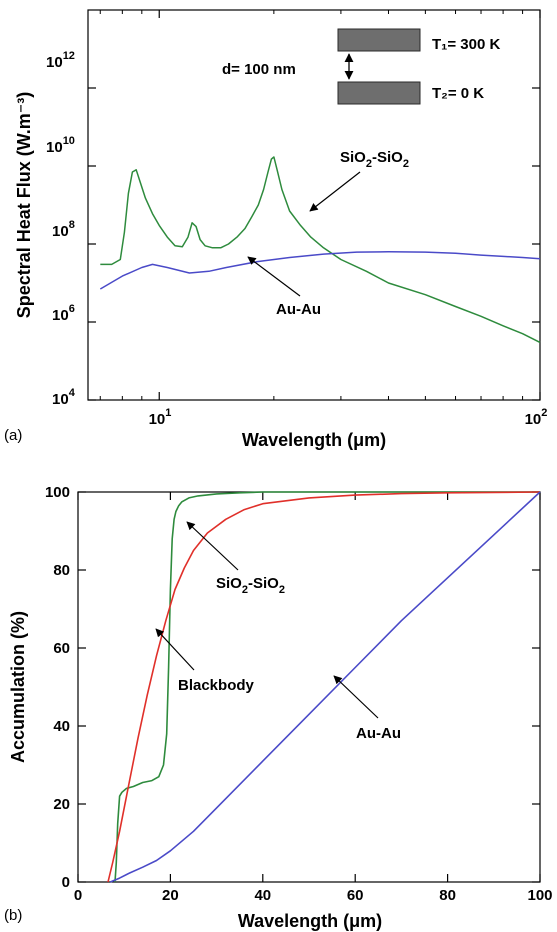 Image resolution: width=557 pixels, height=932 pixels. What do you see at coordinates (57, 492) in the screenshot?
I see `b-y-tick-label: 100` at bounding box center [57, 492].